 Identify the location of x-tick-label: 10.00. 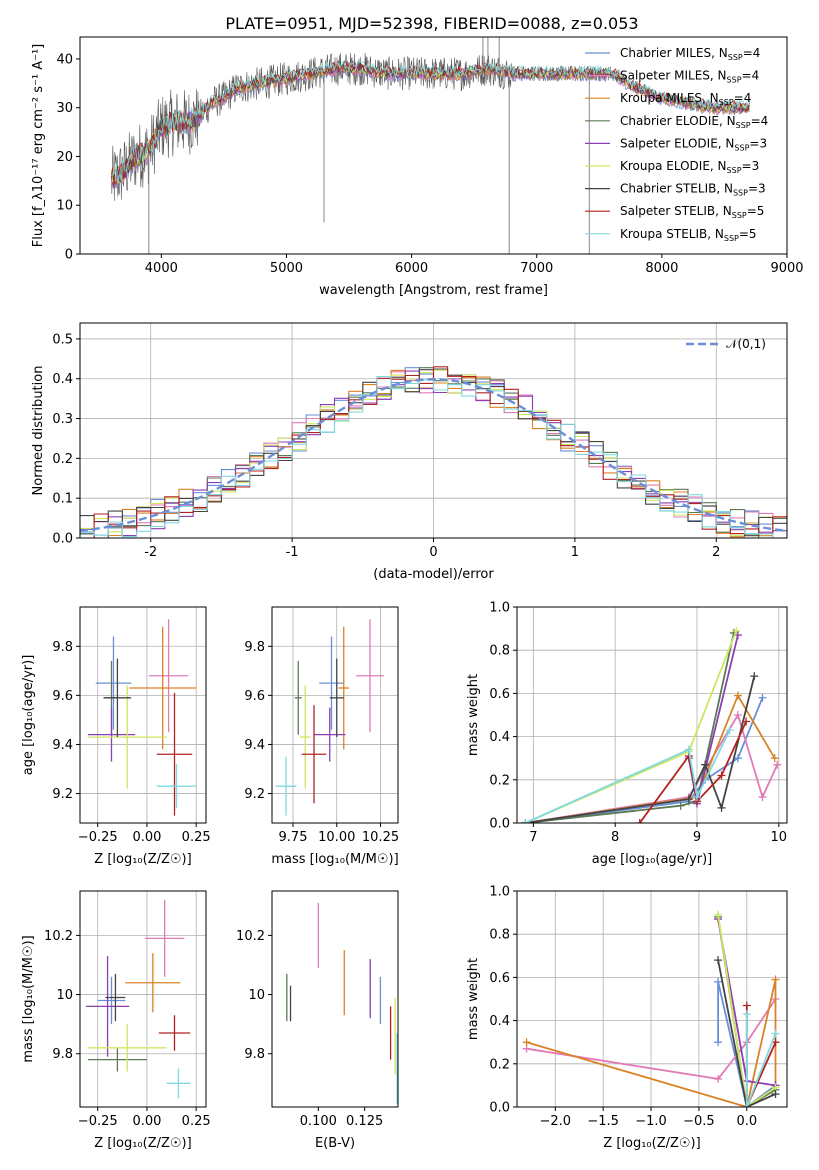
(336, 837).